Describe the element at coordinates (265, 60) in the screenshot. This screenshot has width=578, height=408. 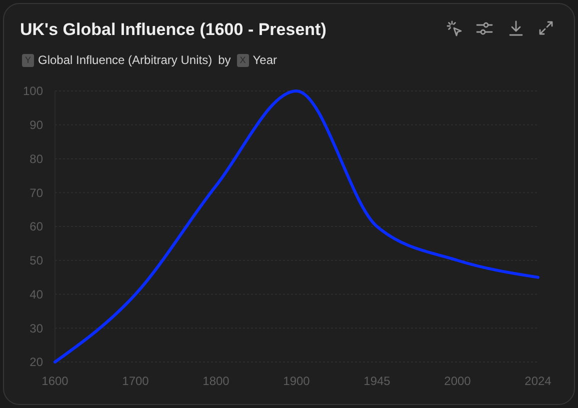
I see `x-axis-title: Year` at that location.